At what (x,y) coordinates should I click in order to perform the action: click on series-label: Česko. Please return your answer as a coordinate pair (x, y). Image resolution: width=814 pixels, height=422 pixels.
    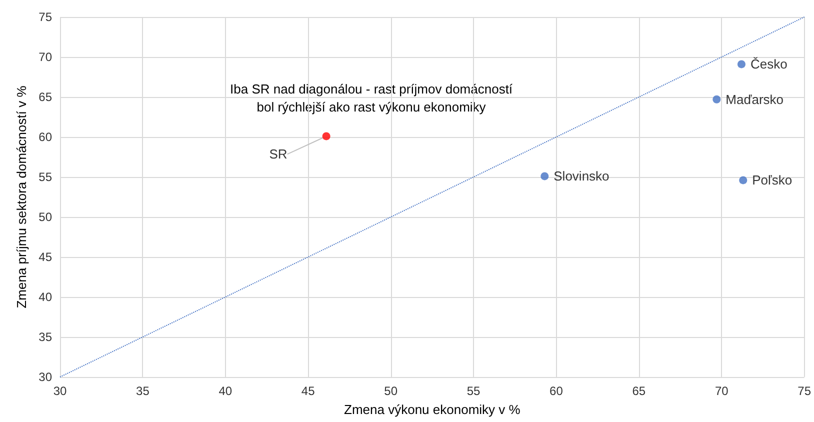
    Looking at the image, I should click on (769, 64).